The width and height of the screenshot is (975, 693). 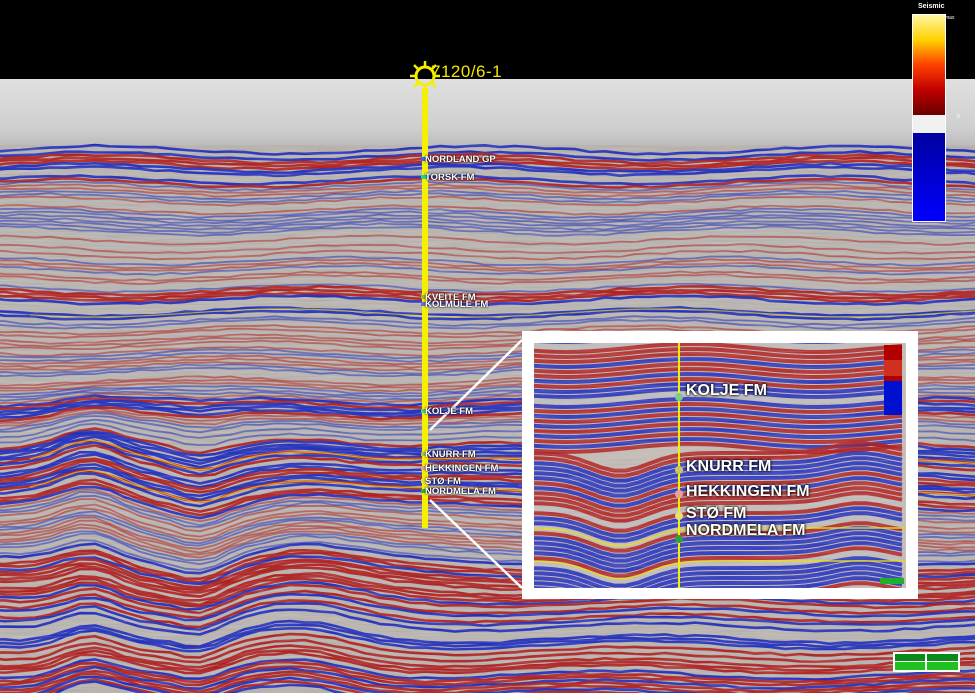 I want to click on top-label-kolje-fm: KOLJE FM, so click(x=449, y=411).